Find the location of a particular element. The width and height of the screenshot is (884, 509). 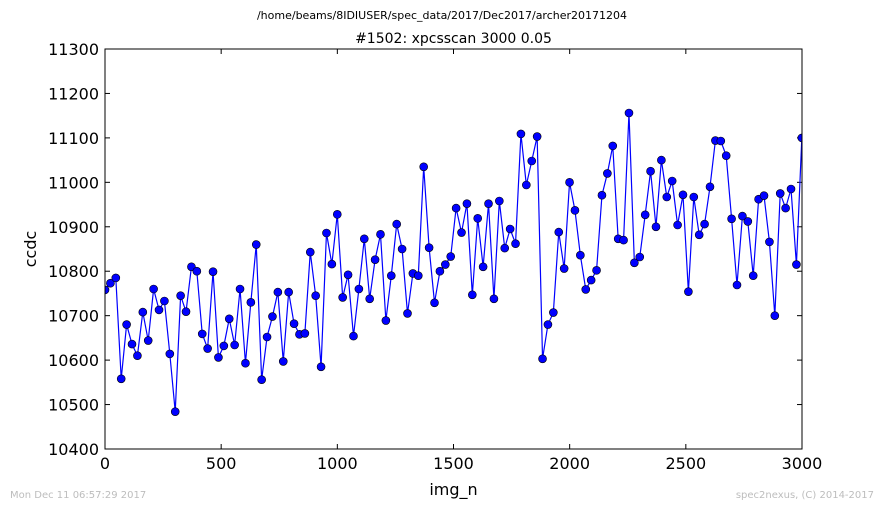

y-tick-label: 10900 is located at coordinates (73, 227).